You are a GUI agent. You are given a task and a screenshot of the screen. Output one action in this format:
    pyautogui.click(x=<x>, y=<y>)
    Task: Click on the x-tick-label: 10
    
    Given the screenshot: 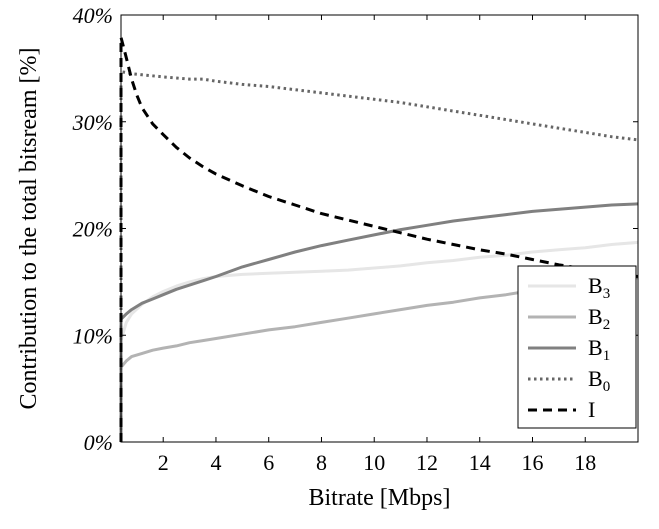 What is the action you would take?
    pyautogui.click(x=374, y=462)
    